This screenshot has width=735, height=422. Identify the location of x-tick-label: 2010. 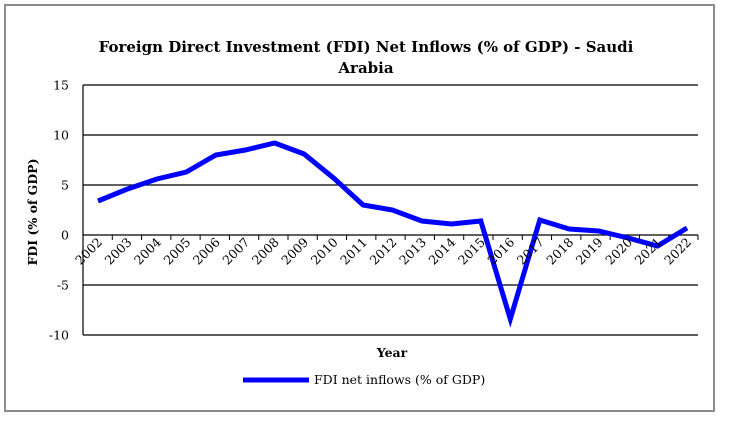
(324, 250).